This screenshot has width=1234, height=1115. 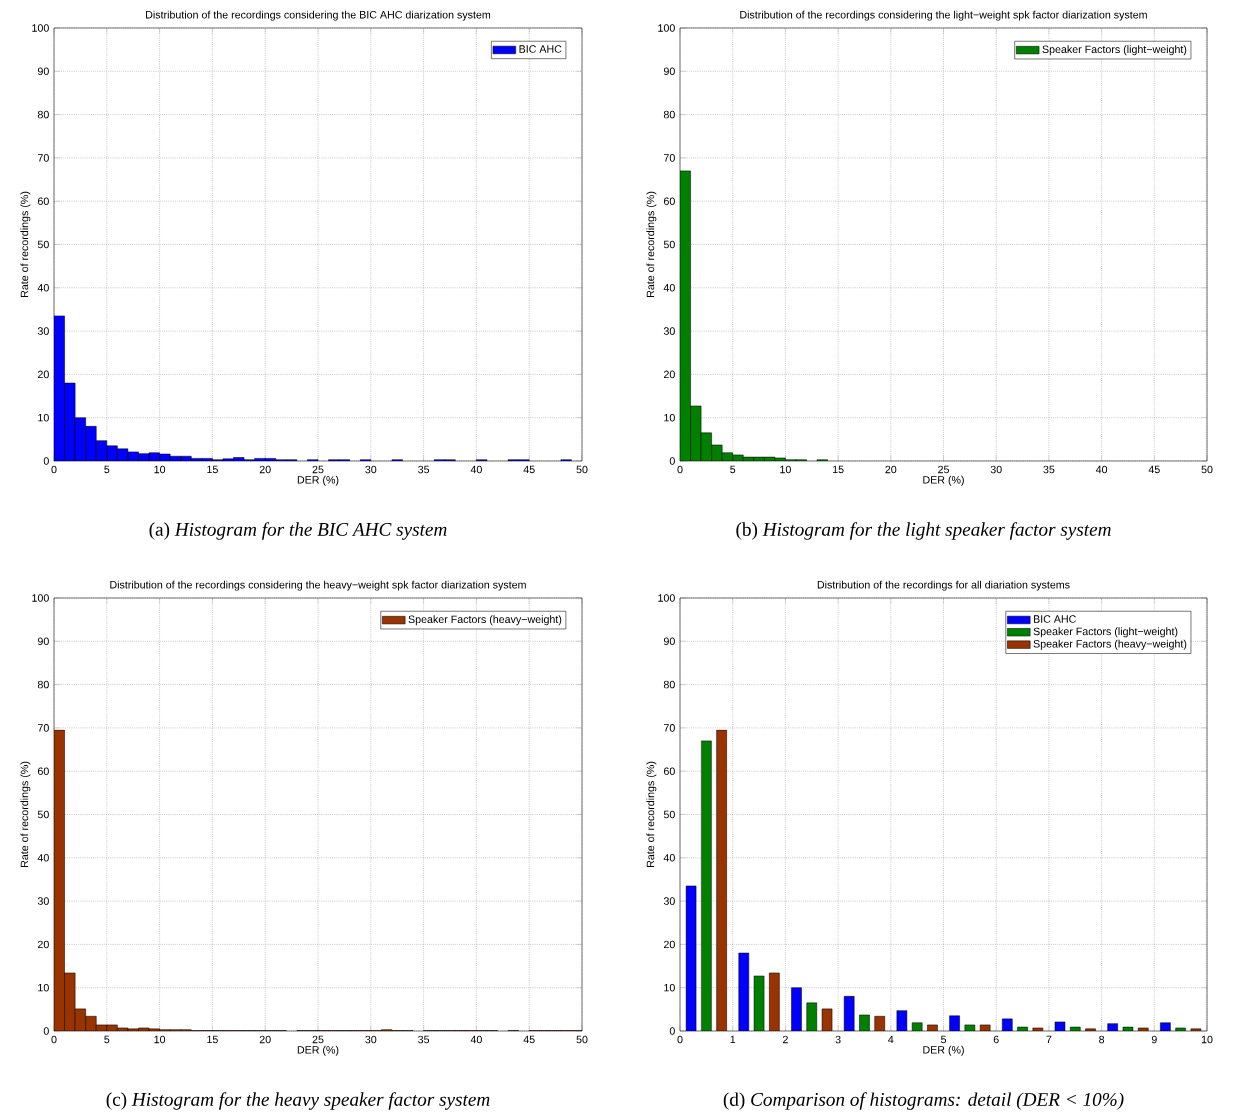 What do you see at coordinates (1049, 1039) in the screenshot?
I see `x-tick-label: 7` at bounding box center [1049, 1039].